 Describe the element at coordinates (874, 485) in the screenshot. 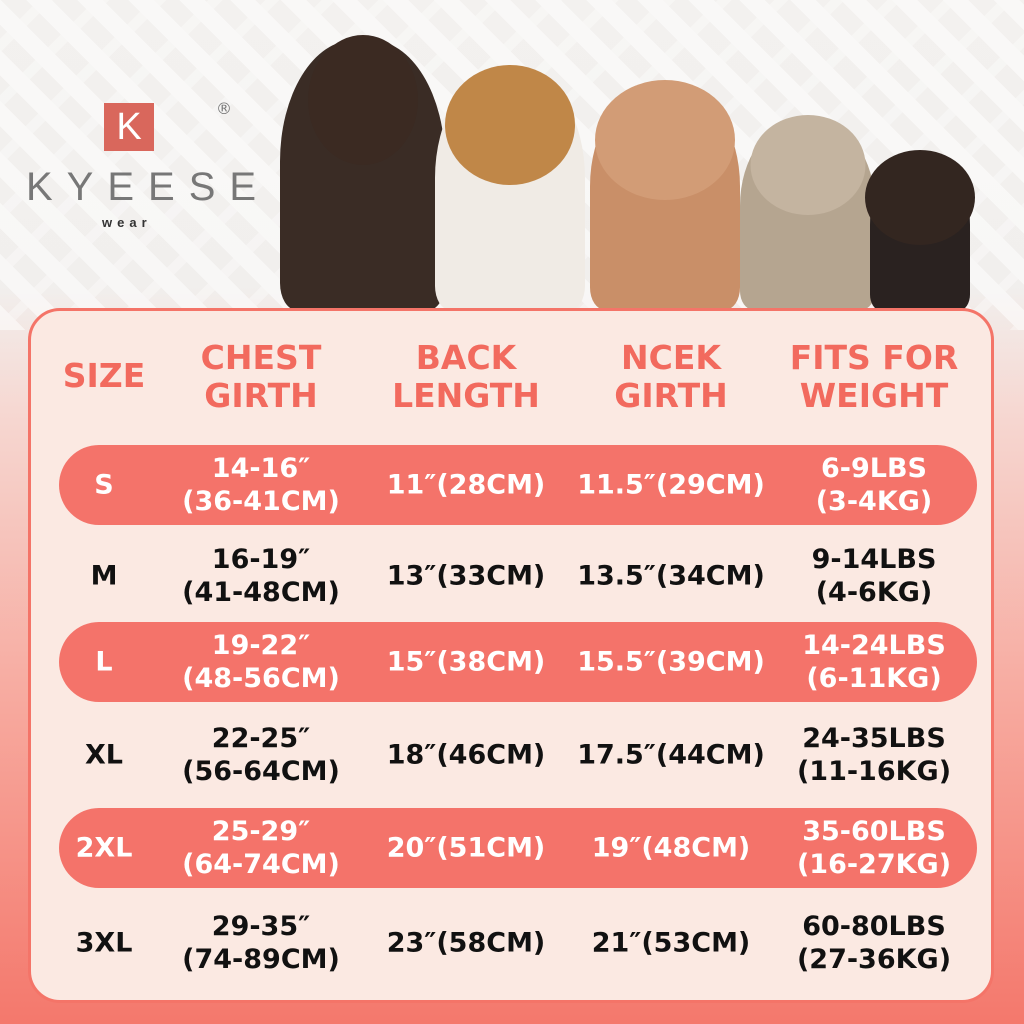

I see `cell-weight: 6-9LBS (3-4KG)` at that location.